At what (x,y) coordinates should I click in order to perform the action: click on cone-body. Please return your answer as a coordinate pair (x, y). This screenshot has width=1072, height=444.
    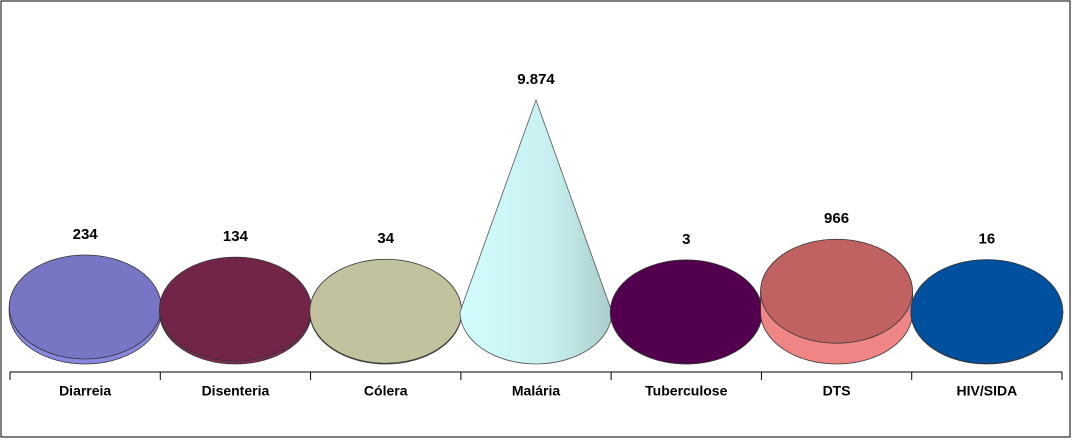
    Looking at the image, I should click on (536, 231).